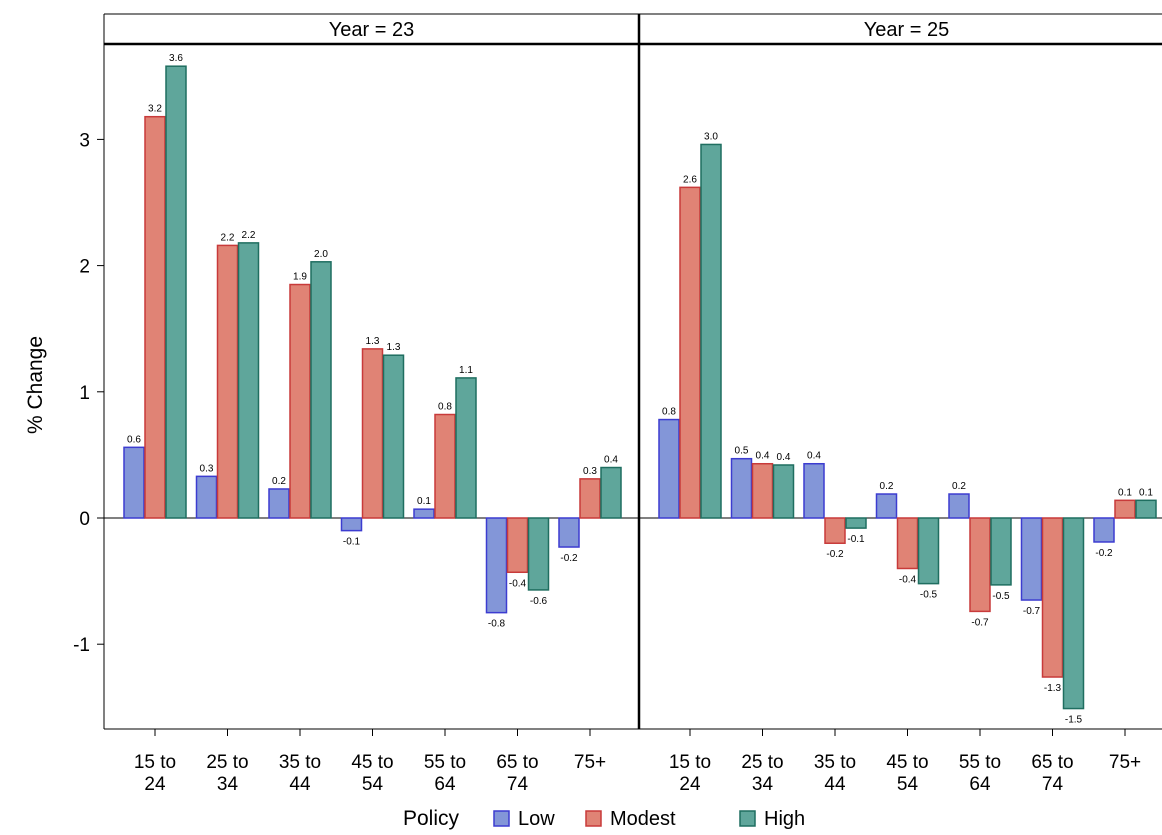  I want to click on x-tick-label: 64, so click(445, 784).